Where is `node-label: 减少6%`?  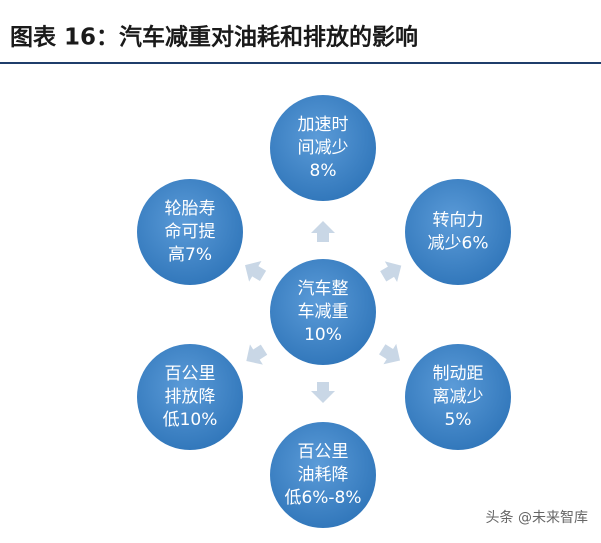
node-label: 减少6% is located at coordinates (458, 244).